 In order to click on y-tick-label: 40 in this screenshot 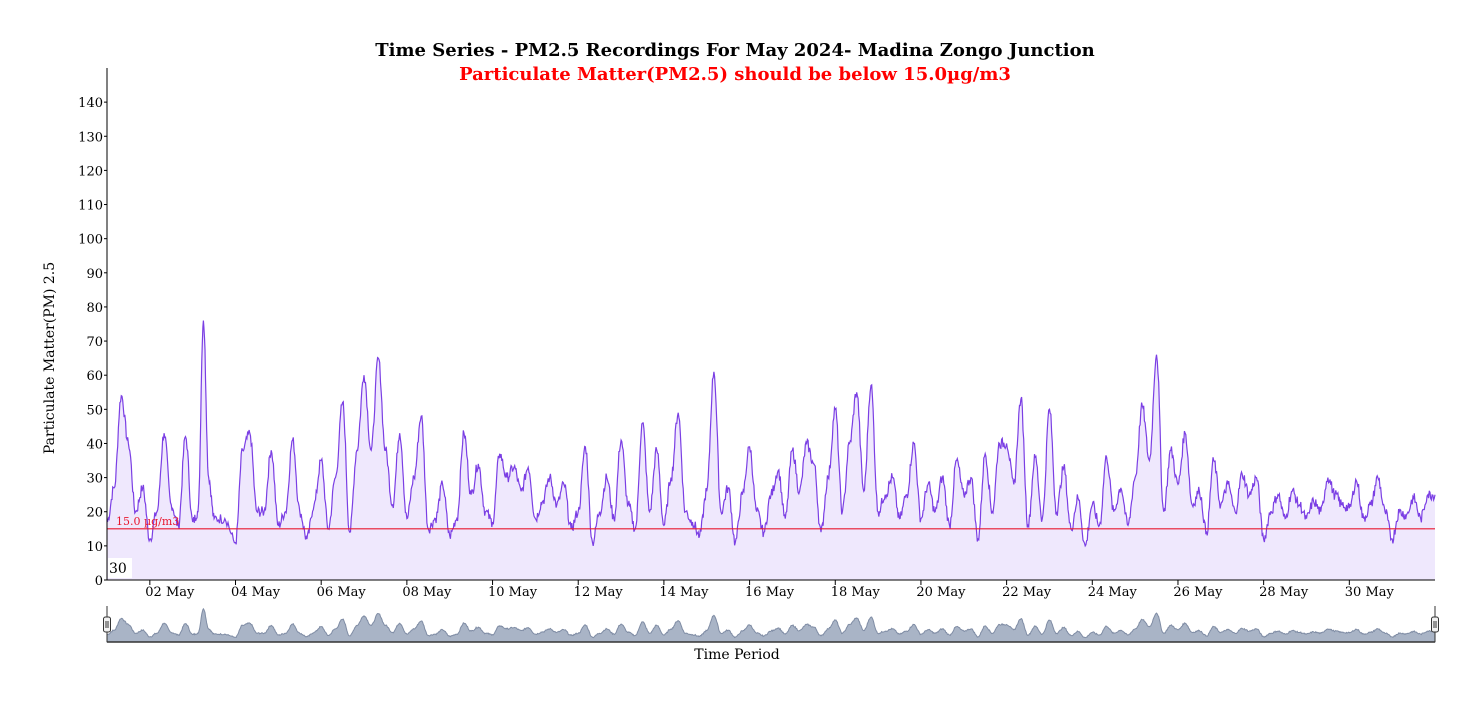, I will do `click(94, 444)`.